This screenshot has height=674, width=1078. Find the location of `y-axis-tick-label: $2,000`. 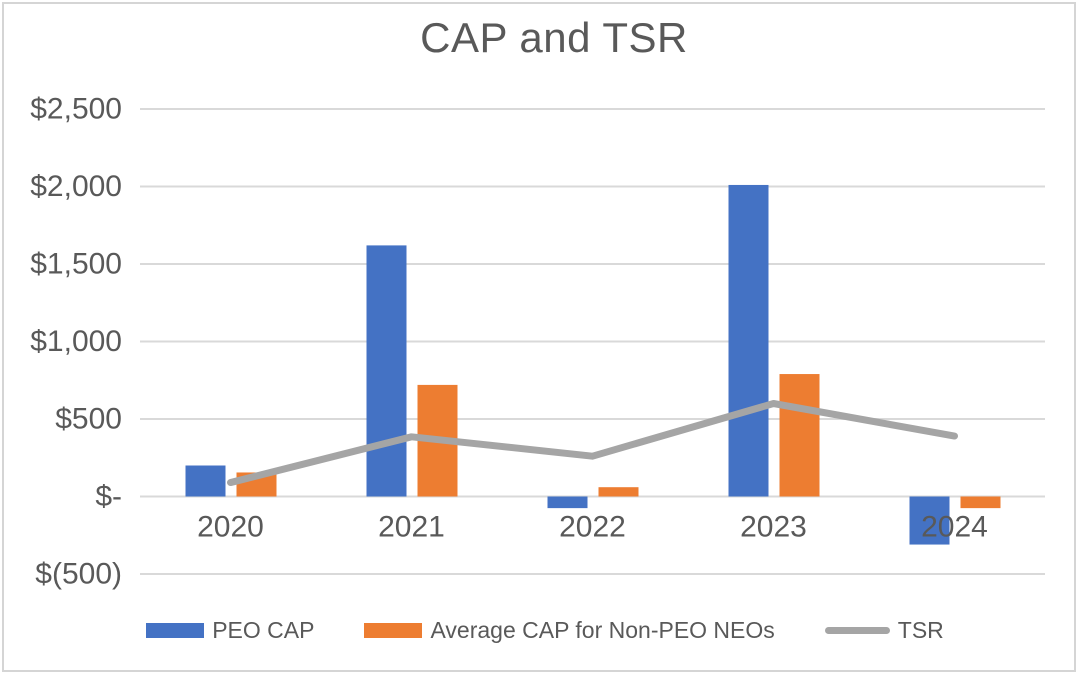

y-axis-tick-label: $2,000 is located at coordinates (76, 186).